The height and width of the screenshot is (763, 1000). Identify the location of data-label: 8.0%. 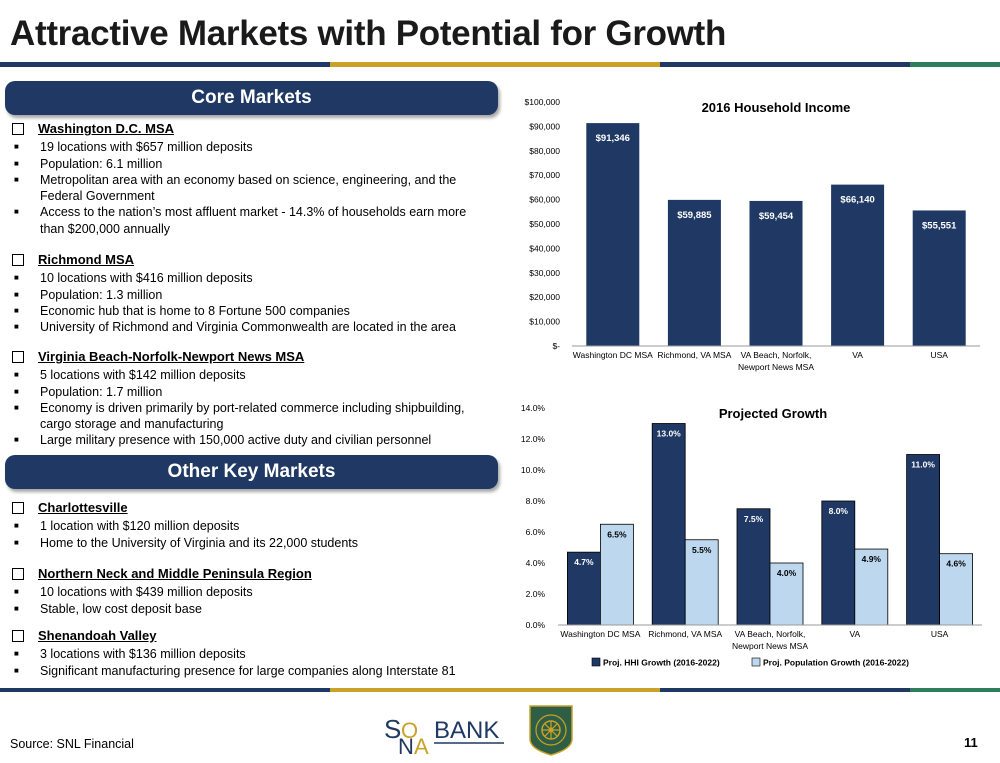
(839, 511).